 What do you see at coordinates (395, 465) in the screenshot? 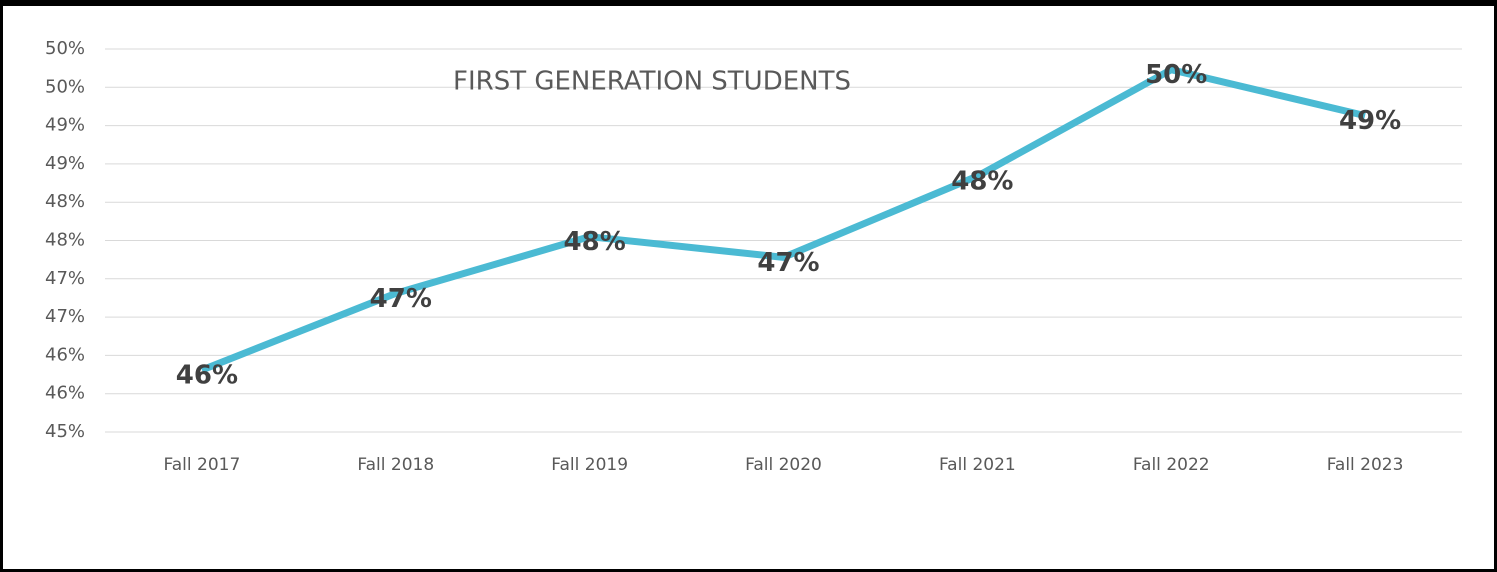
I see `x-tick-label: Fall 2018` at bounding box center [395, 465].